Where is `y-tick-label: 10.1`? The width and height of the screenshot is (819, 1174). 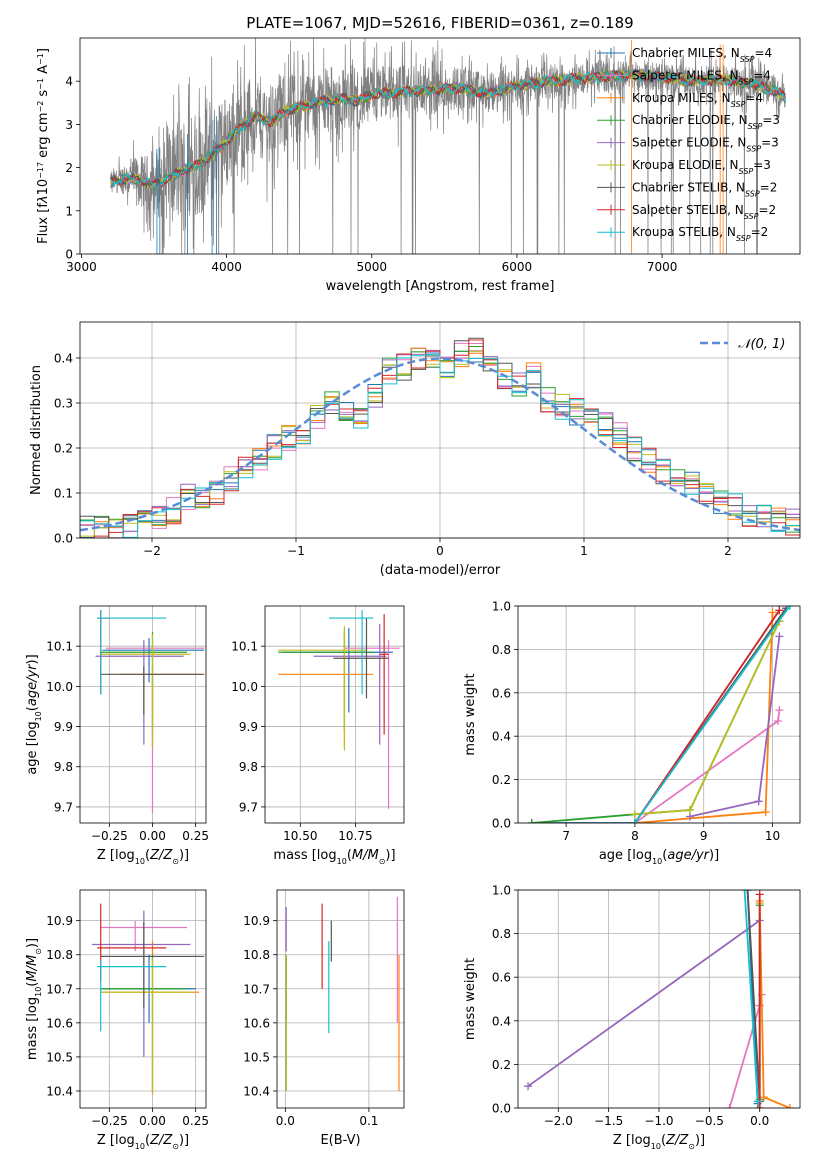 y-tick-label: 10.1 is located at coordinates (244, 647).